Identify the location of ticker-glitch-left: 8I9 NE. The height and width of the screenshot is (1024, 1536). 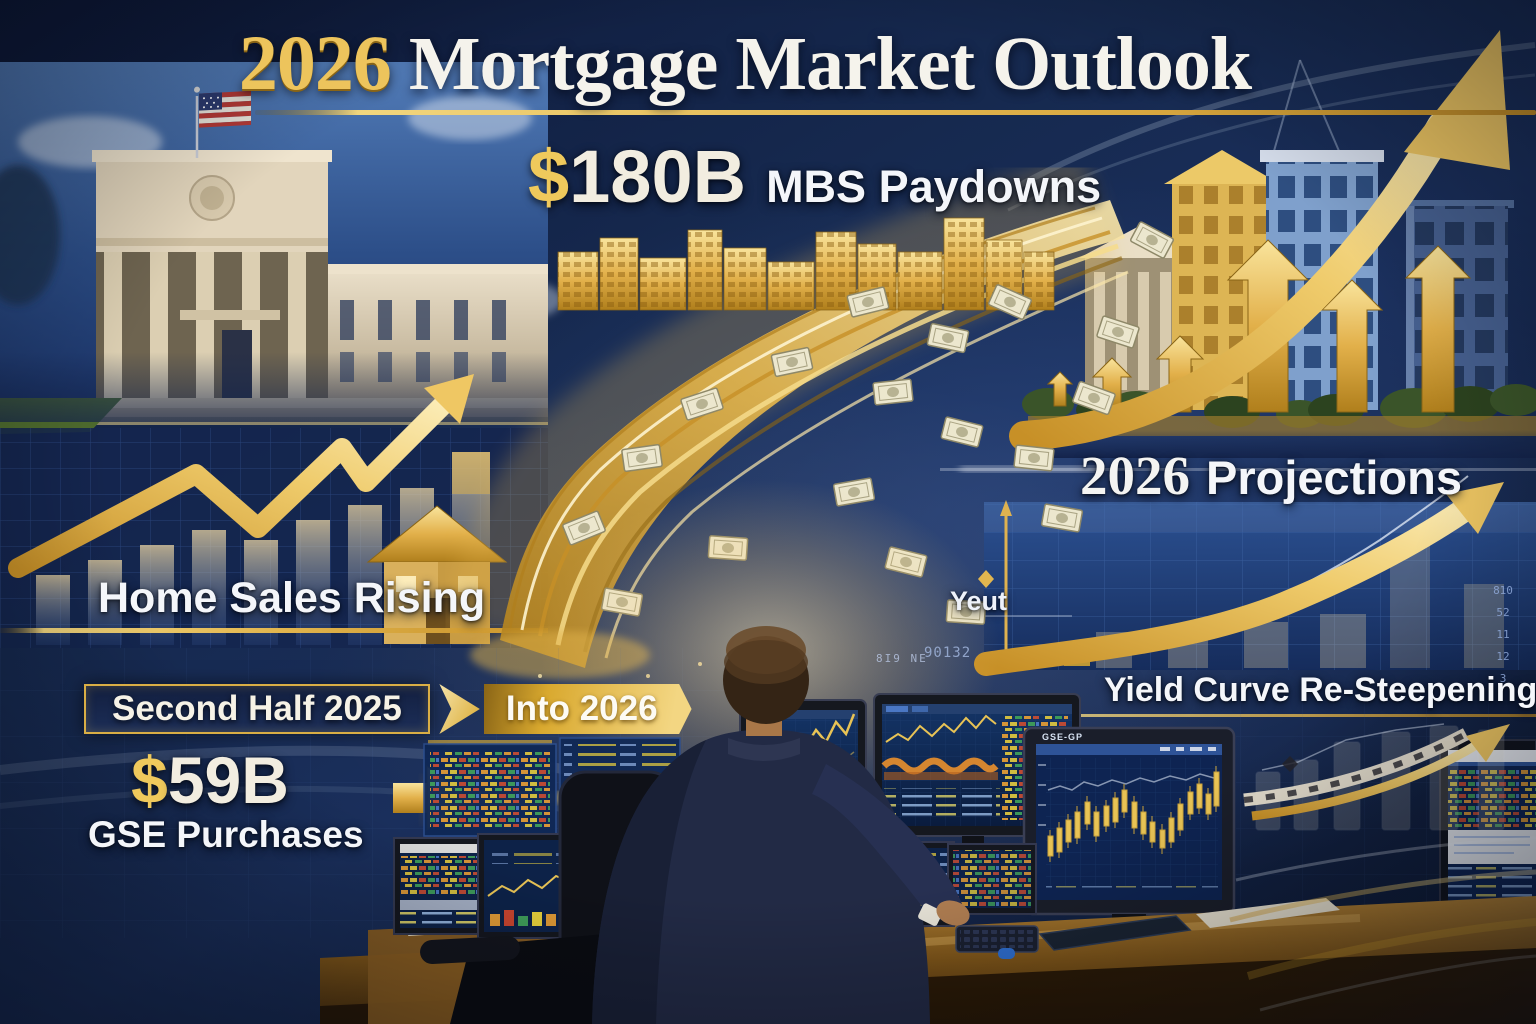
(902, 658).